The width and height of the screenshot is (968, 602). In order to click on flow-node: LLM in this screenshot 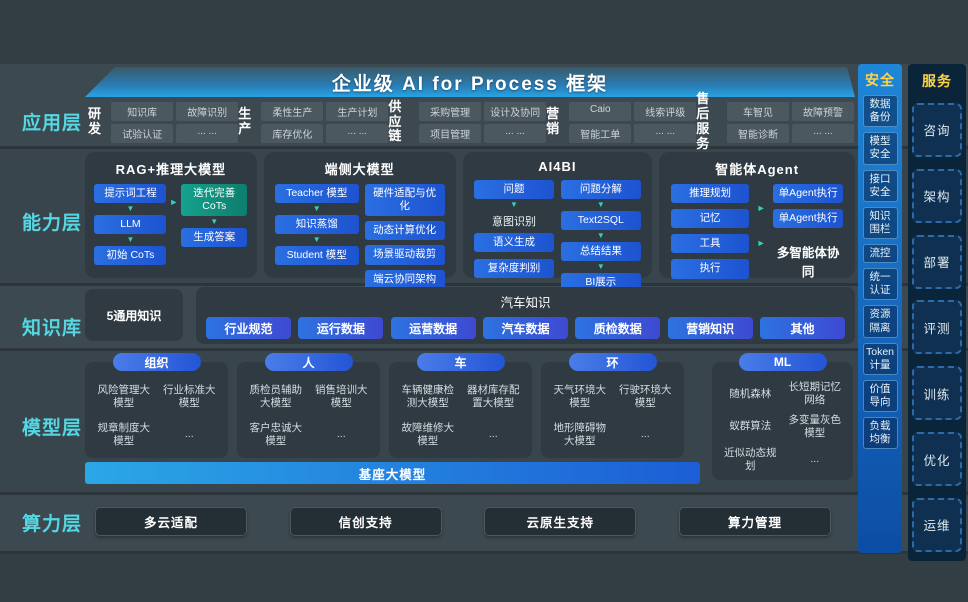, I will do `click(130, 225)`.